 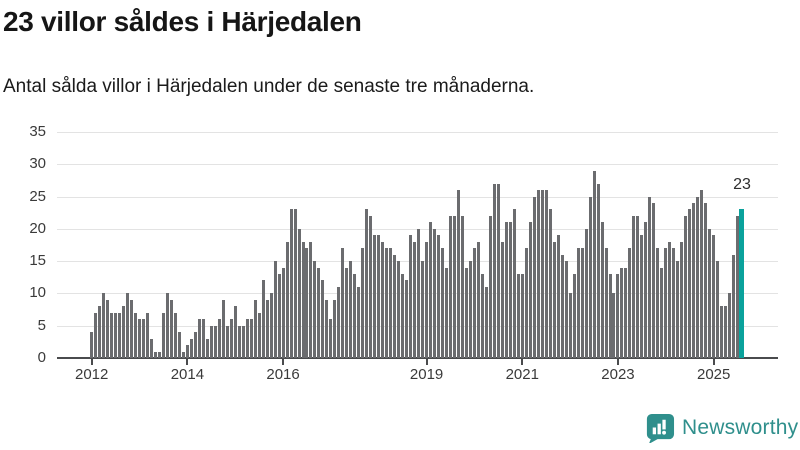 What do you see at coordinates (92, 374) in the screenshot?
I see `x-tick-label: 2012` at bounding box center [92, 374].